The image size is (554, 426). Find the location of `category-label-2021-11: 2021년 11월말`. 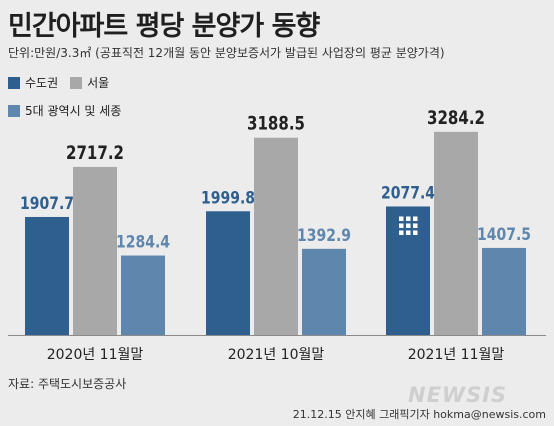

category-label-2021-11: 2021년 11월말 is located at coordinates (456, 355).